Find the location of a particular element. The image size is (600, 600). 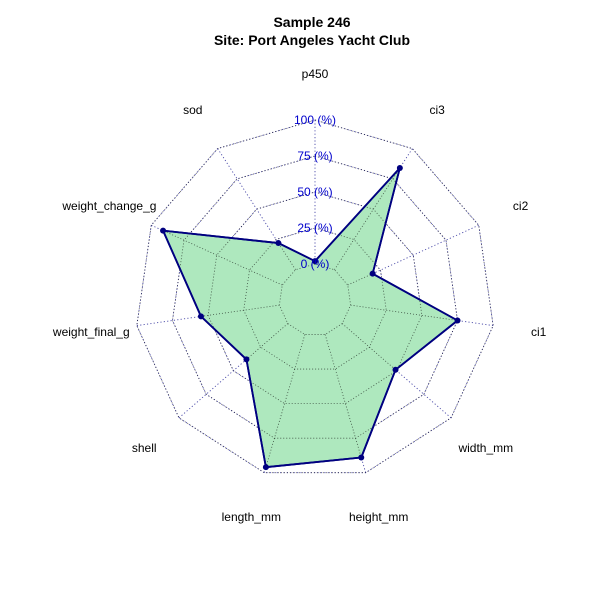

axis-label-height_mm: height_mm is located at coordinates (378, 517).